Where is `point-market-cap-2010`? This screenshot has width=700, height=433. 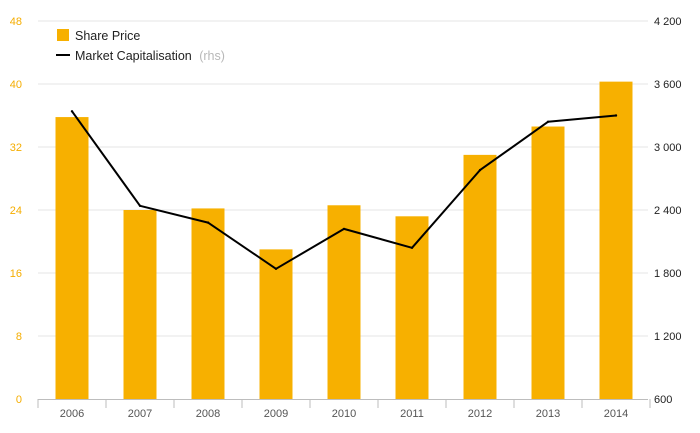
point-market-cap-2010 is located at coordinates (344, 229).